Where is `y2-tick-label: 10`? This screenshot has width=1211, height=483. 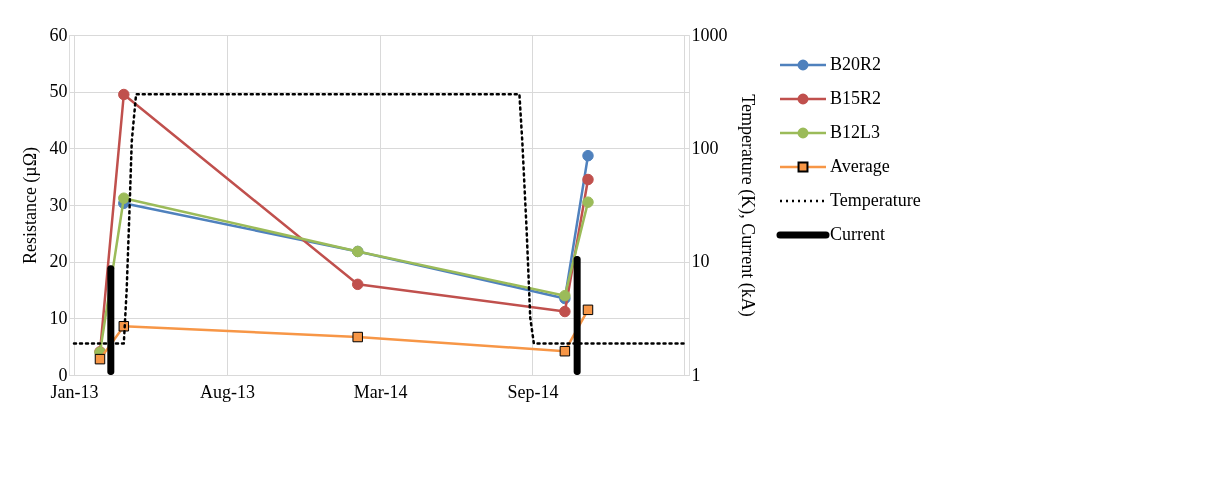 y2-tick-label: 10 is located at coordinates (700, 261).